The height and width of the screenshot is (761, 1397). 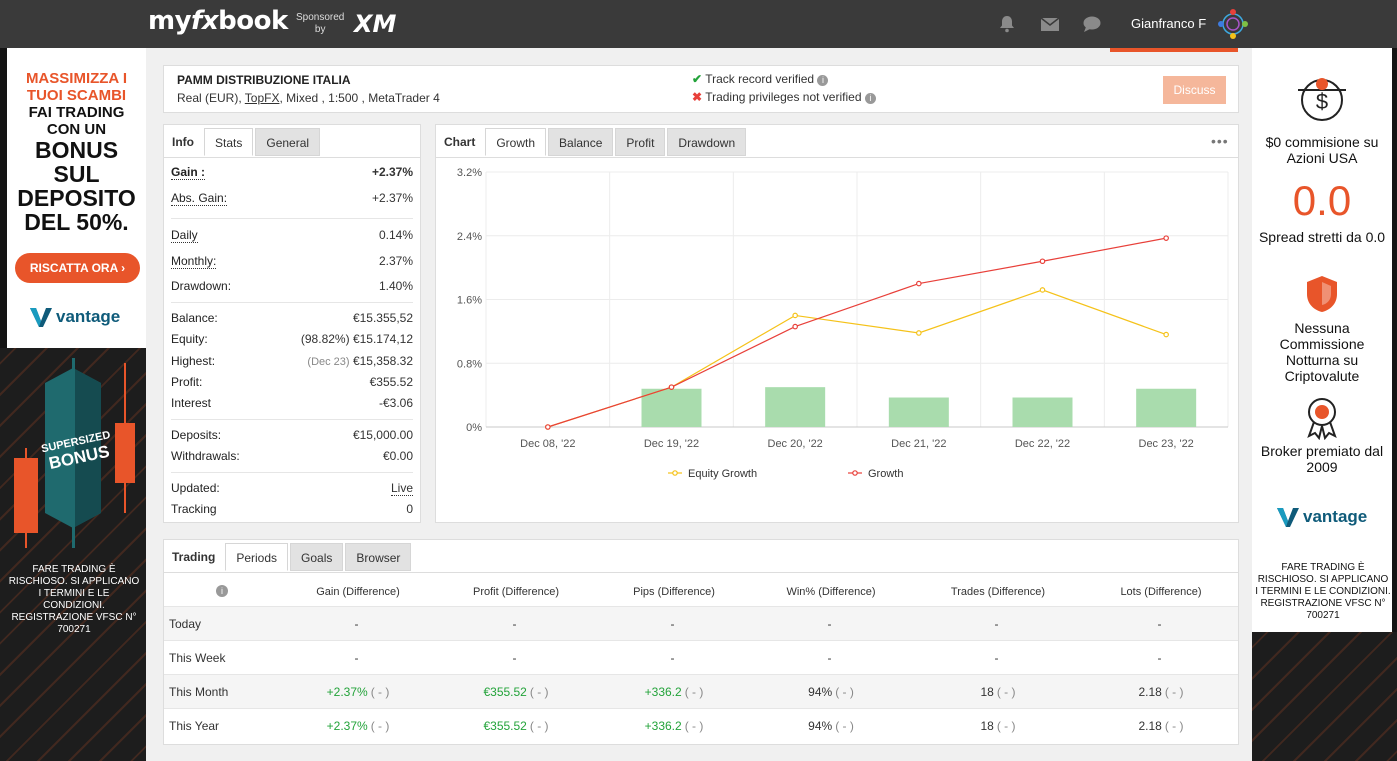 I want to click on right-ad-pattern, so click(x=1324, y=696).